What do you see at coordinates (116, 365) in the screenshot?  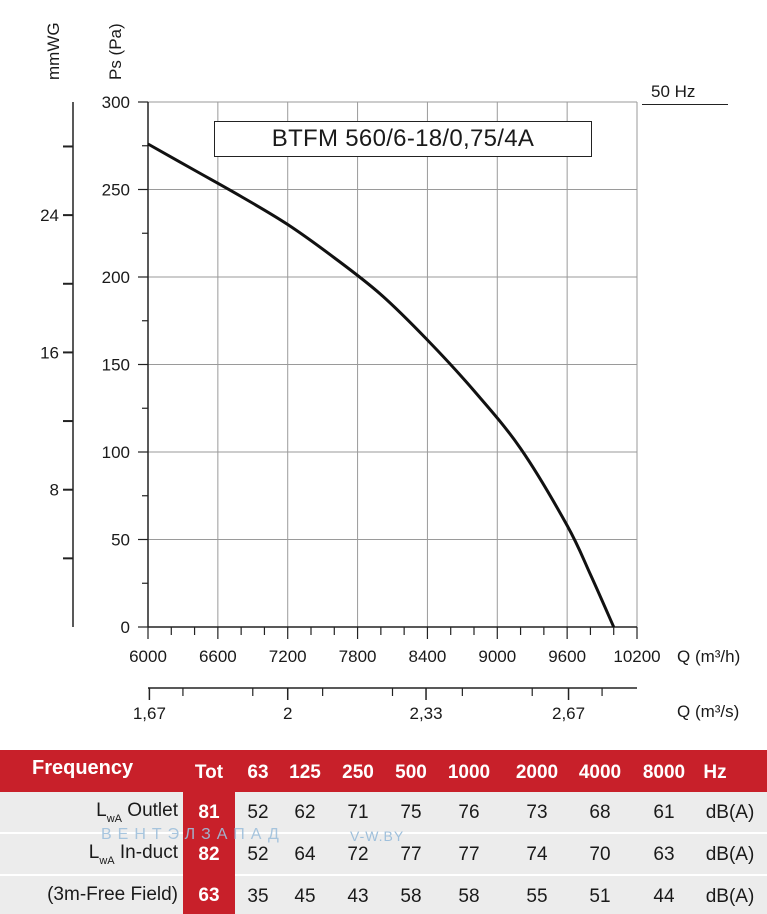 I see `y-tick-label: 150` at bounding box center [116, 365].